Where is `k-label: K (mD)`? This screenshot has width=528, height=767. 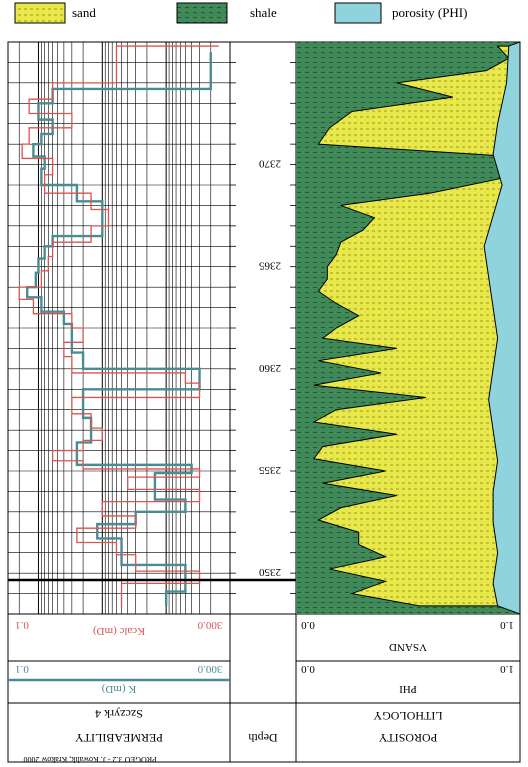
k-label: K (mD) is located at coordinates (118, 689).